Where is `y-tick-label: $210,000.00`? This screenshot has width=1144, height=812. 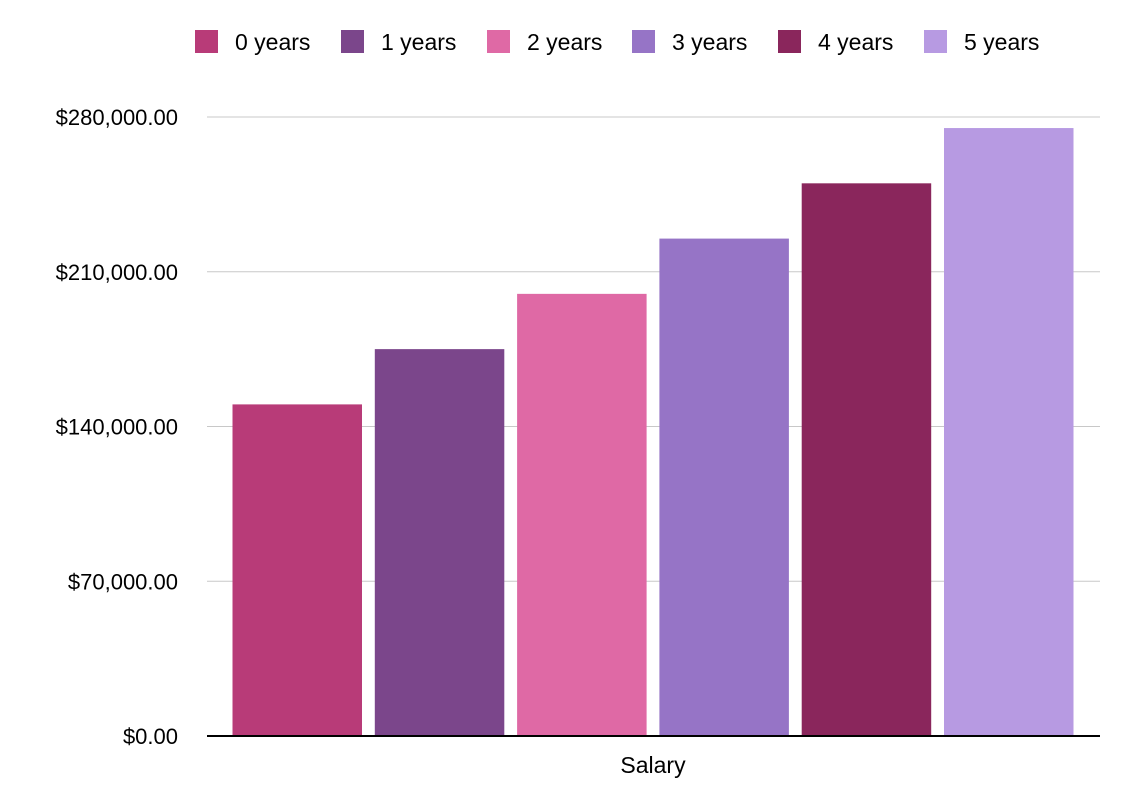
y-tick-label: $210,000.00 is located at coordinates (117, 272).